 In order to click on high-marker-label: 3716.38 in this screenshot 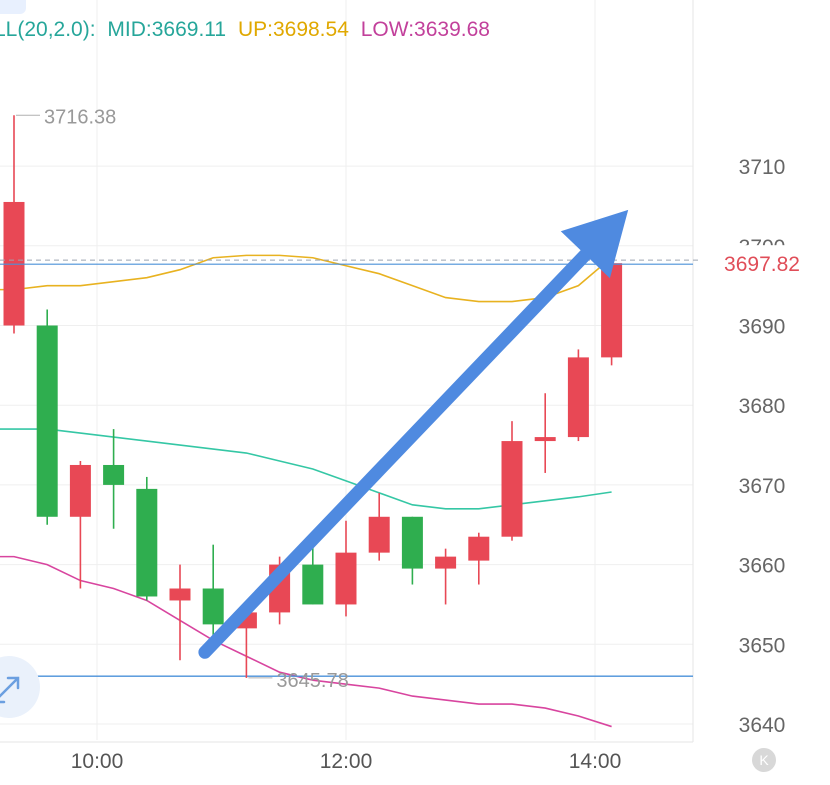, I will do `click(80, 117)`.